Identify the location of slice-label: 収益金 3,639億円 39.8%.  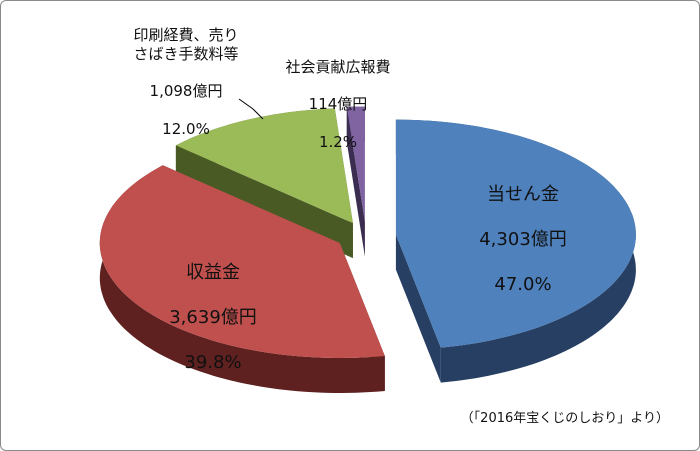
(213, 318).